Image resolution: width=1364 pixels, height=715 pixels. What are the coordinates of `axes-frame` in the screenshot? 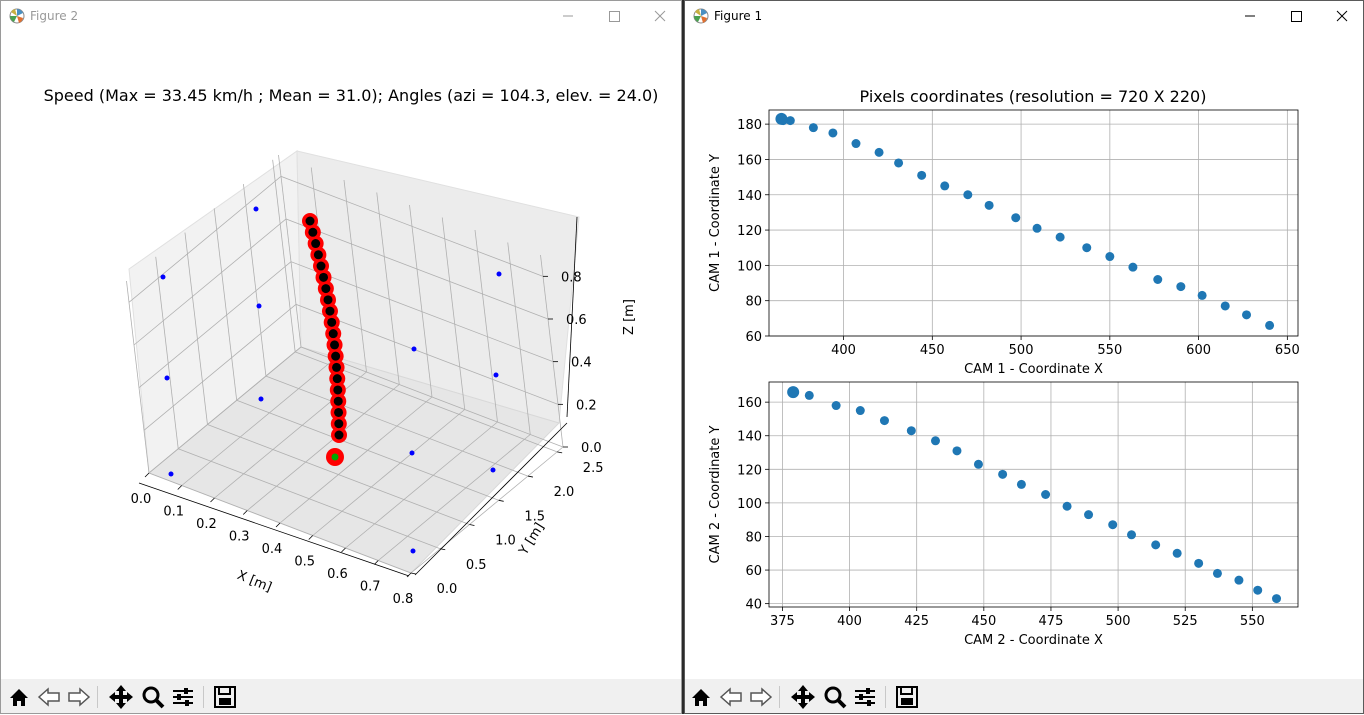 It's located at (1033, 494).